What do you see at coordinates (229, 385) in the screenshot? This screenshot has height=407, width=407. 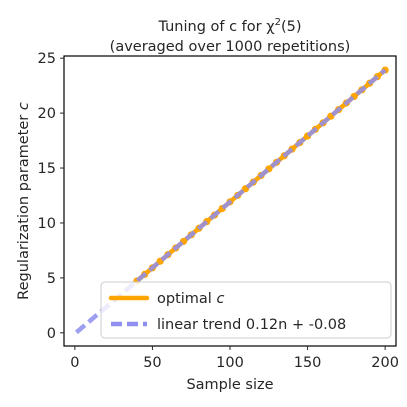 I see `x-axis-label: Sample size` at bounding box center [229, 385].